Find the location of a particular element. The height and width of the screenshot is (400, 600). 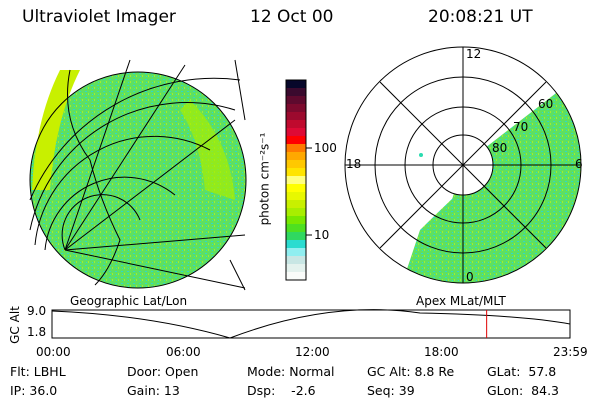

colorbar-tick-10: 10 is located at coordinates (322, 235).